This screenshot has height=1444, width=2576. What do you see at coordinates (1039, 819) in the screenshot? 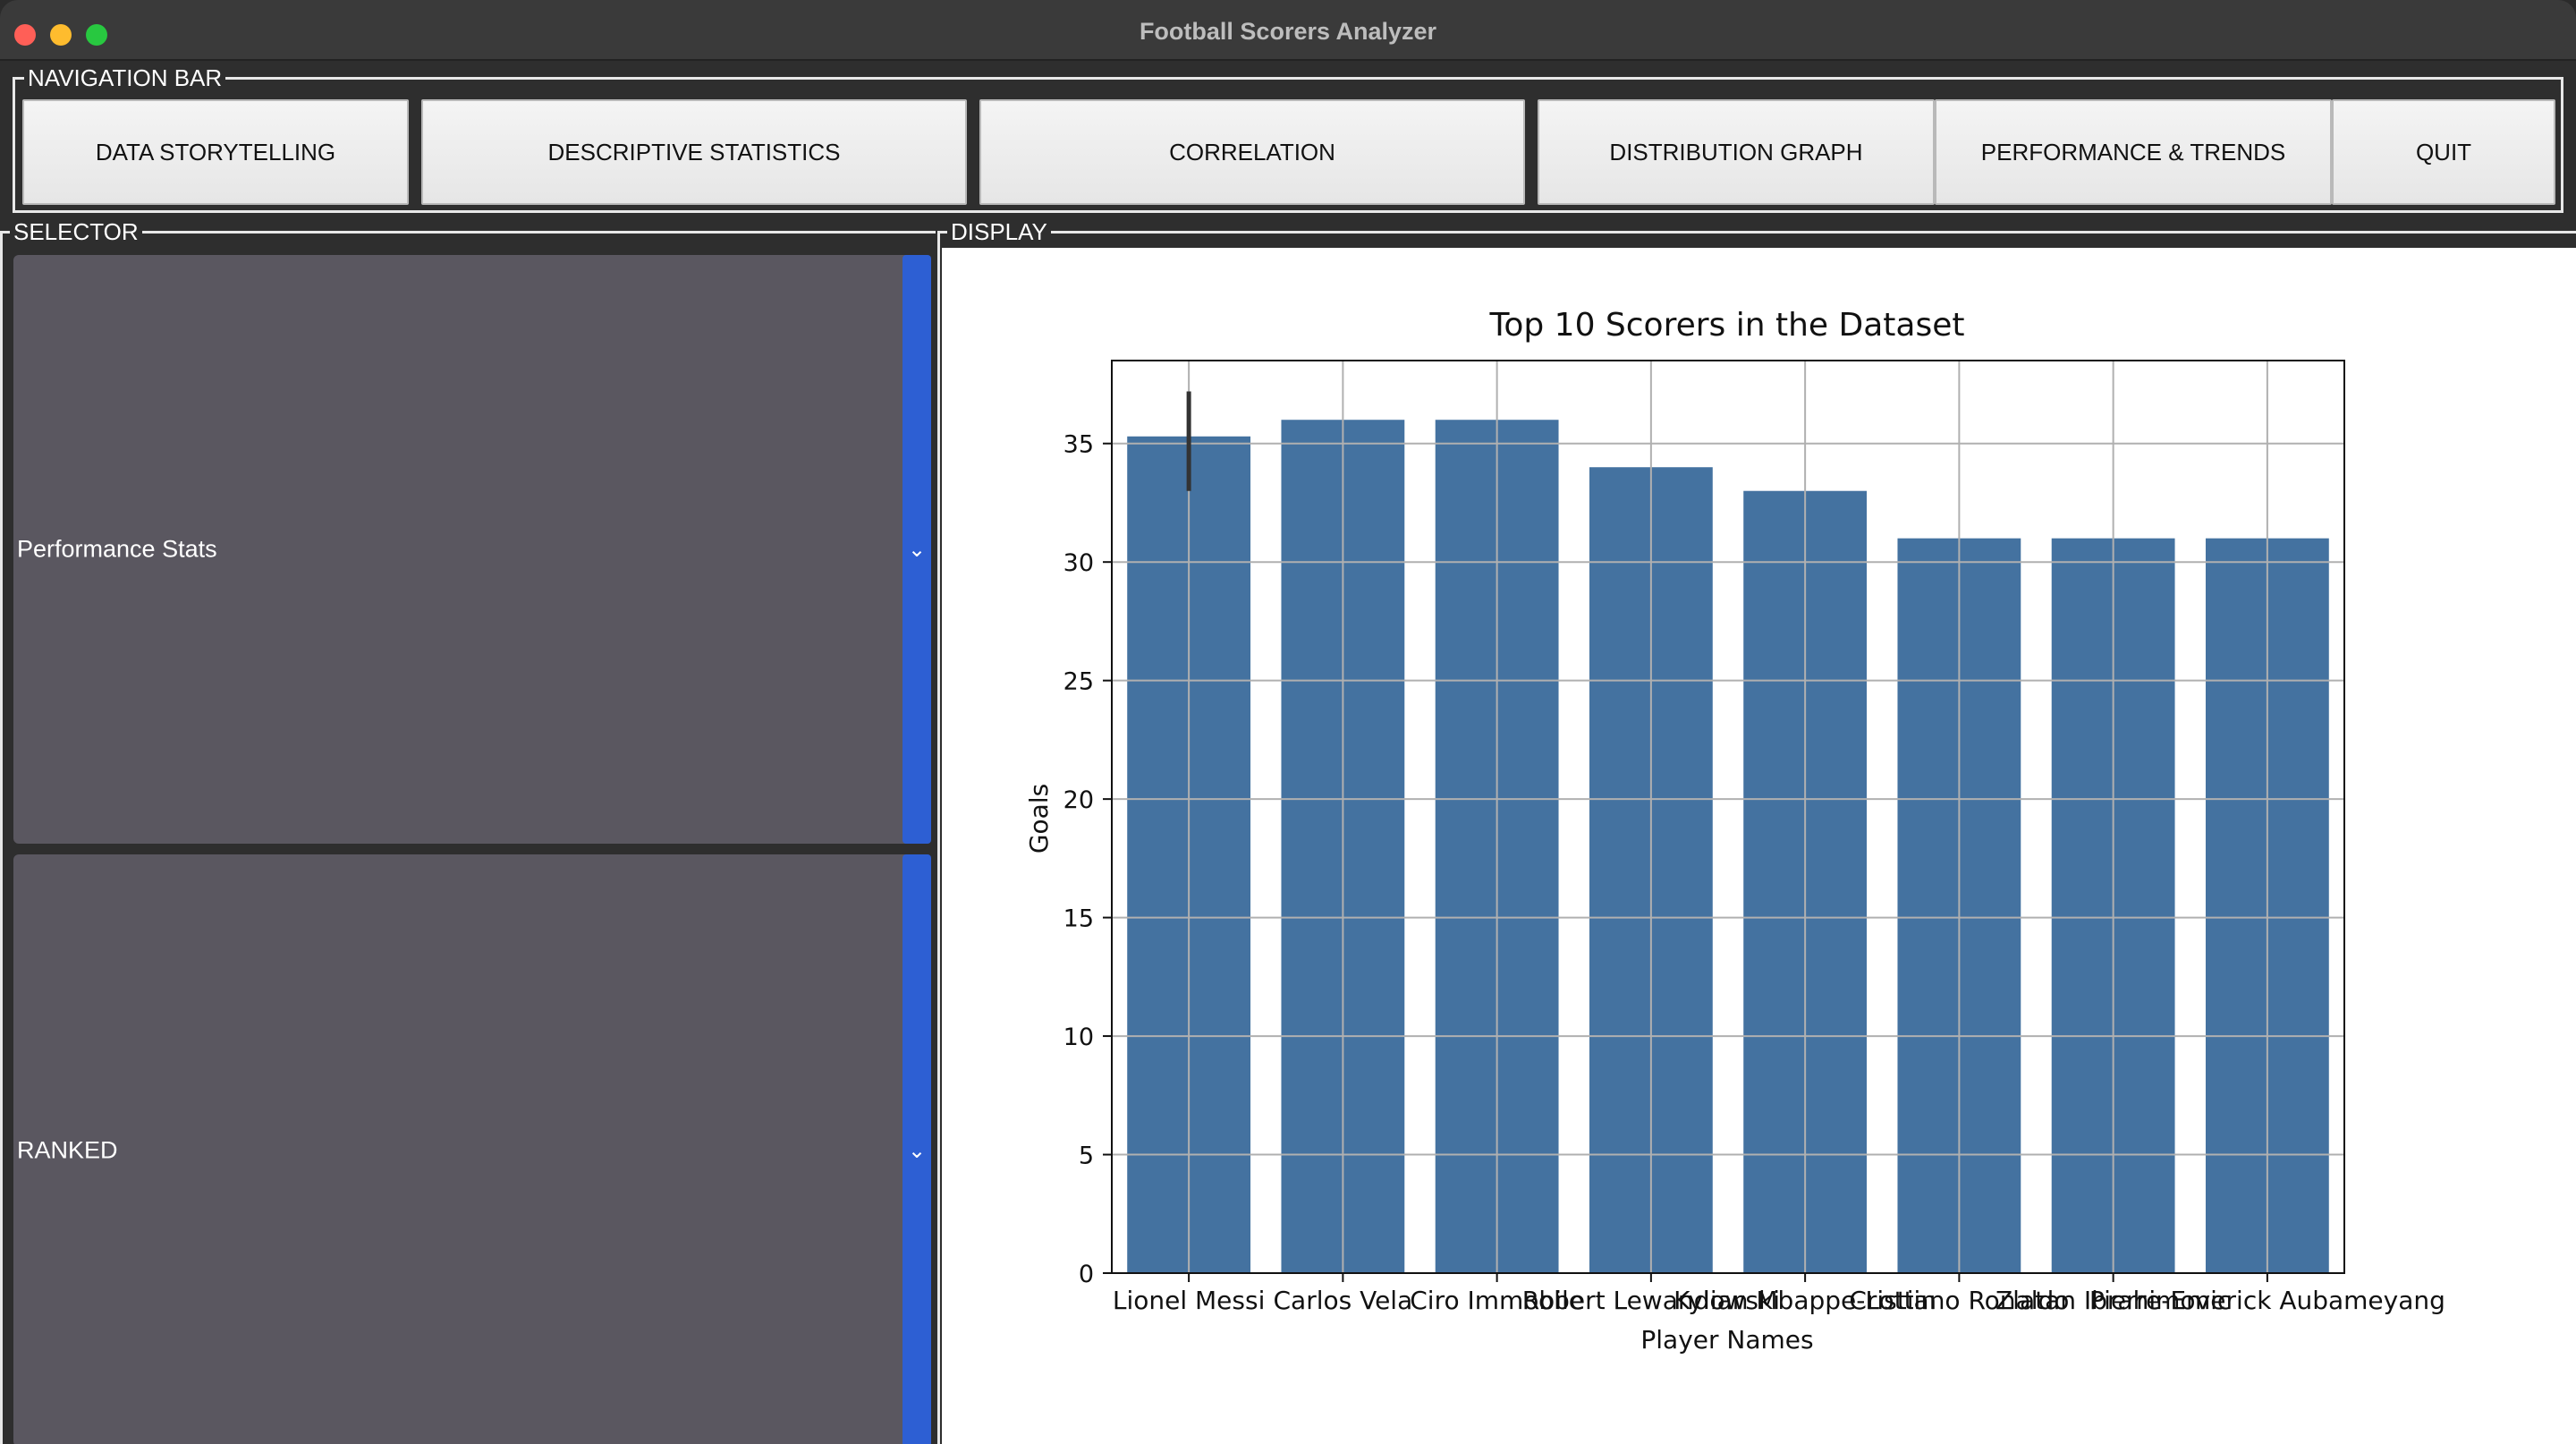
I see `y-axis-label: Goals` at bounding box center [1039, 819].